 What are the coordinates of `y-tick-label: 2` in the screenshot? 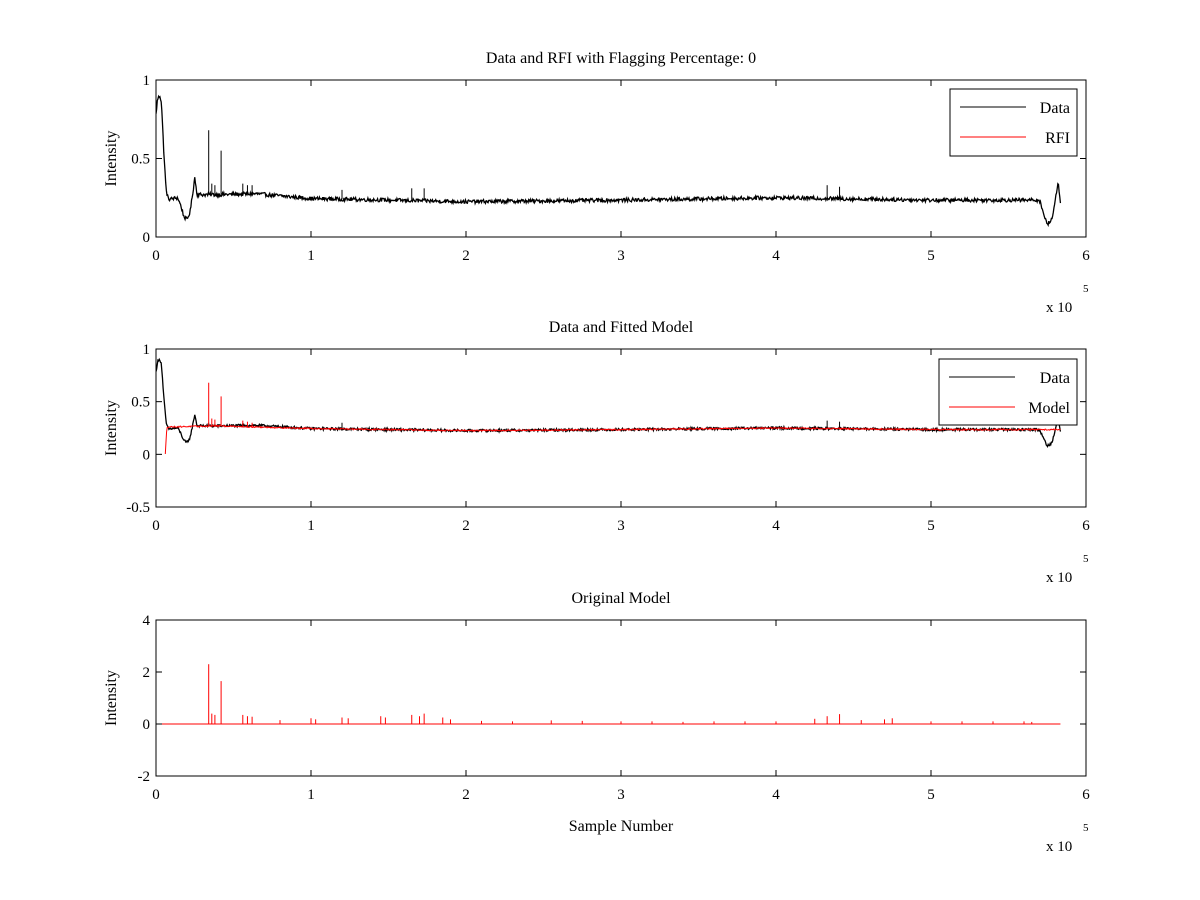 It's located at (147, 673).